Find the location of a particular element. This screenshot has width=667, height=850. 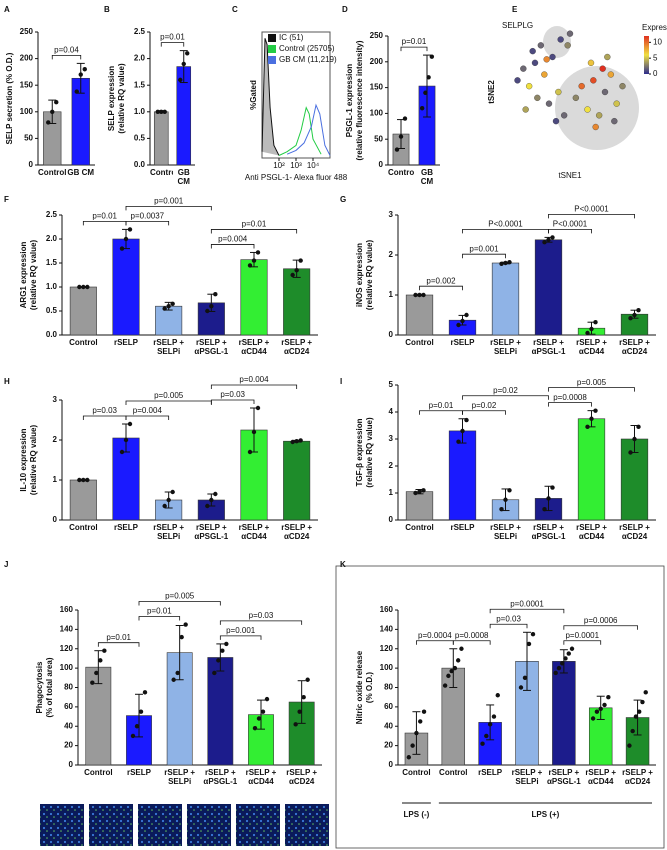

x-tick-label: rSELP is located at coordinates (462, 527).